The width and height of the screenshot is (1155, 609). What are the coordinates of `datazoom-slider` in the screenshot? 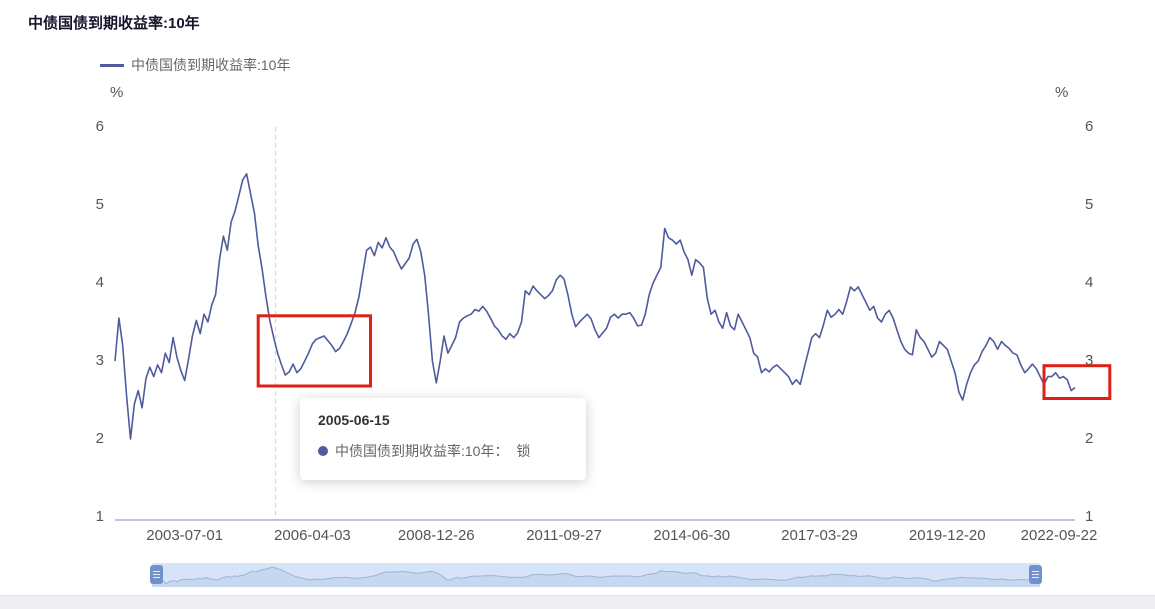 It's located at (596, 575).